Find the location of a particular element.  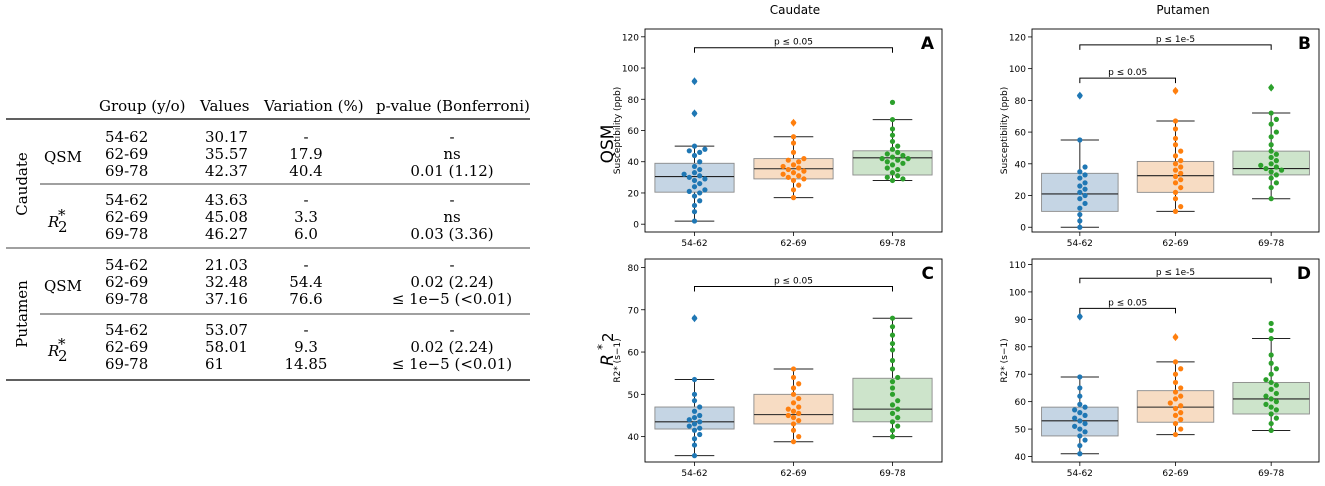

svg-text: 3.3 is located at coordinates (306, 217).